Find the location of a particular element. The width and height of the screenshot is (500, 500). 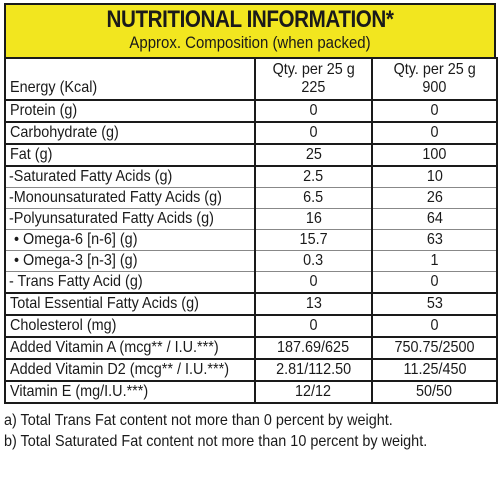

row-label: • Omega-6 [n-6] (g) is located at coordinates (76, 239).